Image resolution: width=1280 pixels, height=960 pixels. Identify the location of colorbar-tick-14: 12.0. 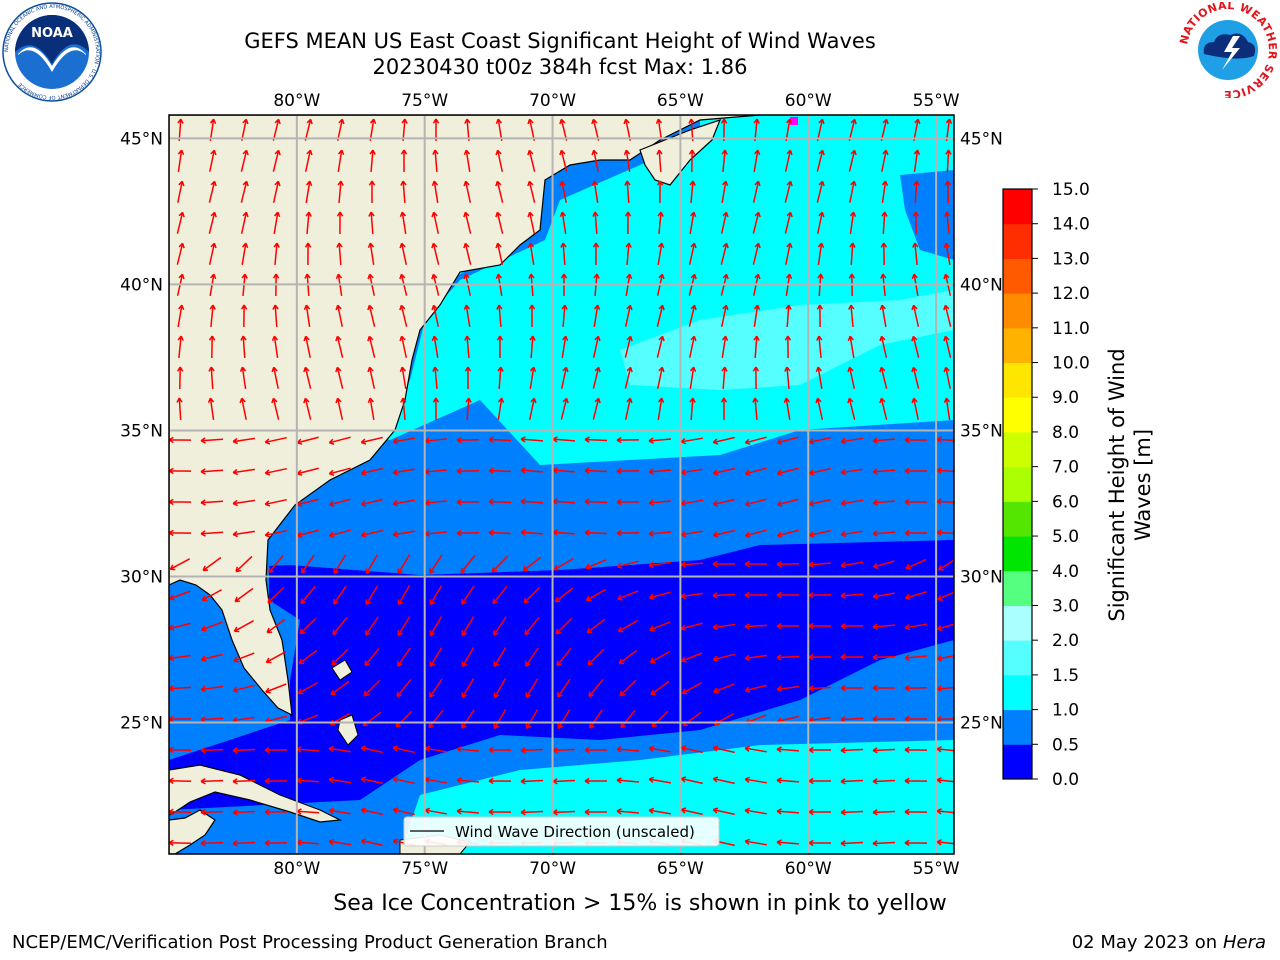
(1071, 294).